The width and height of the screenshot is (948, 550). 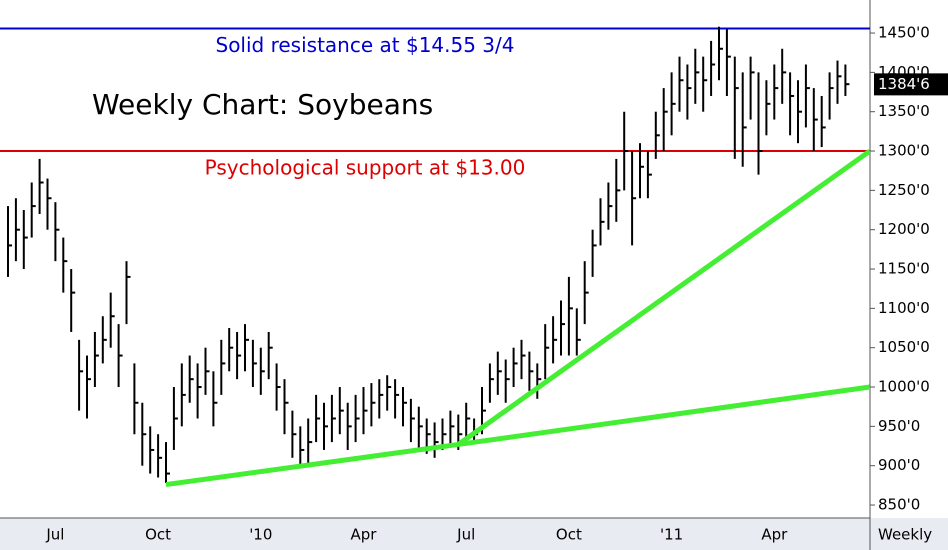 I want to click on x-tick-label: '10, so click(x=260, y=535).